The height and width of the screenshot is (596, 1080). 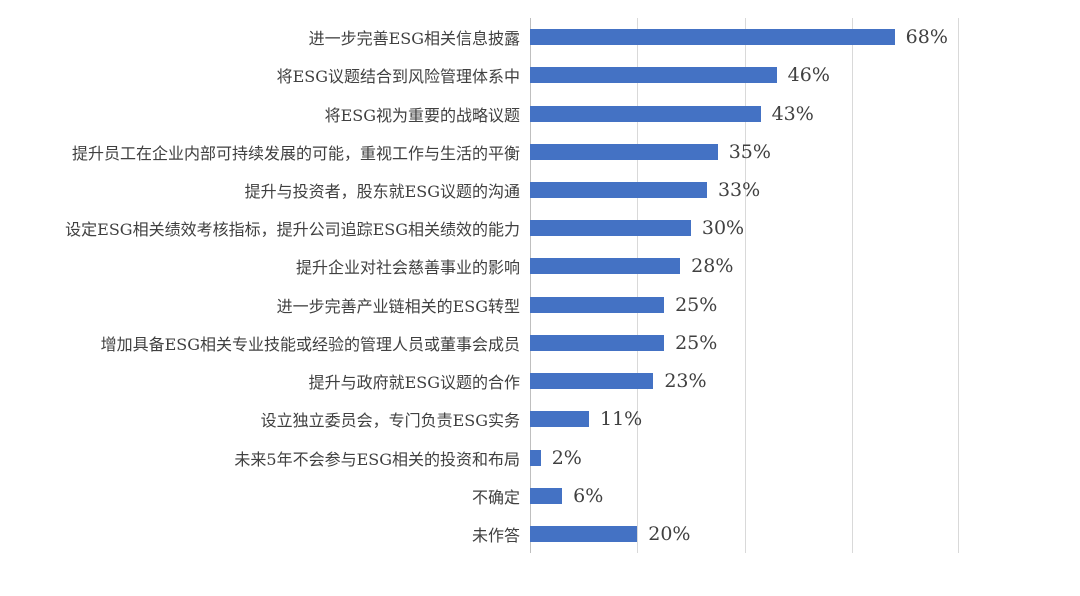 I want to click on chart-row: 未作答 20%, so click(x=540, y=534).